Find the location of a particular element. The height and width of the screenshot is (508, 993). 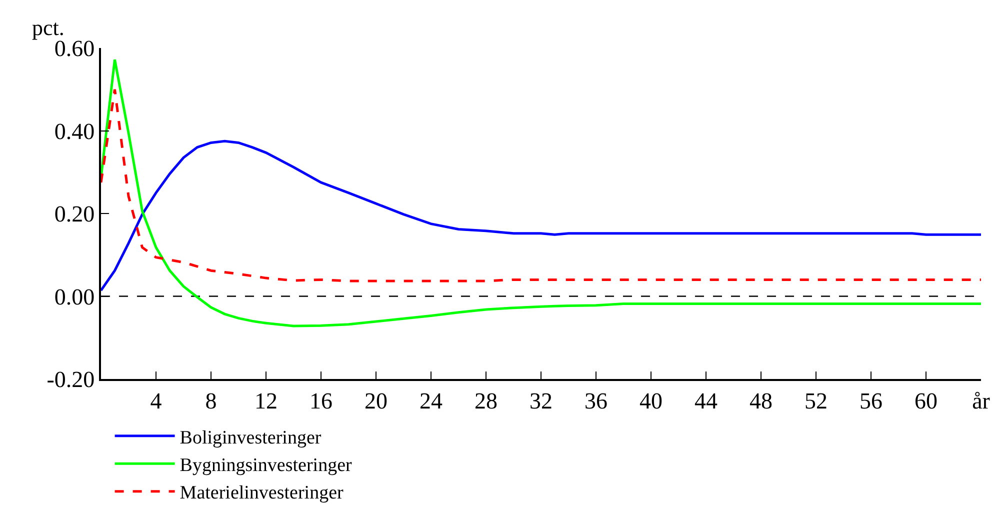

x-tick-label: 28 is located at coordinates (486, 401).